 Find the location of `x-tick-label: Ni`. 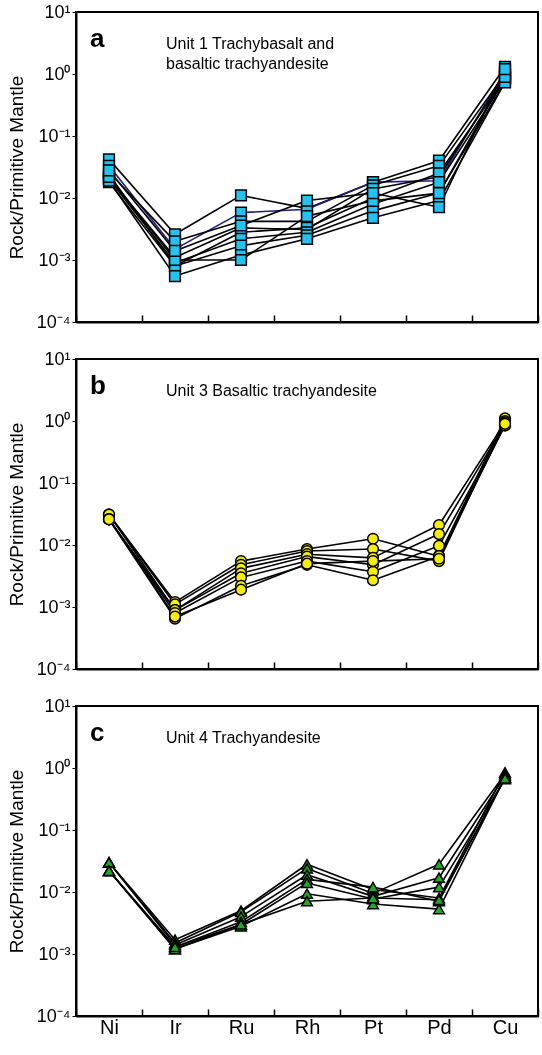

x-tick-label: Ni is located at coordinates (109, 1026).